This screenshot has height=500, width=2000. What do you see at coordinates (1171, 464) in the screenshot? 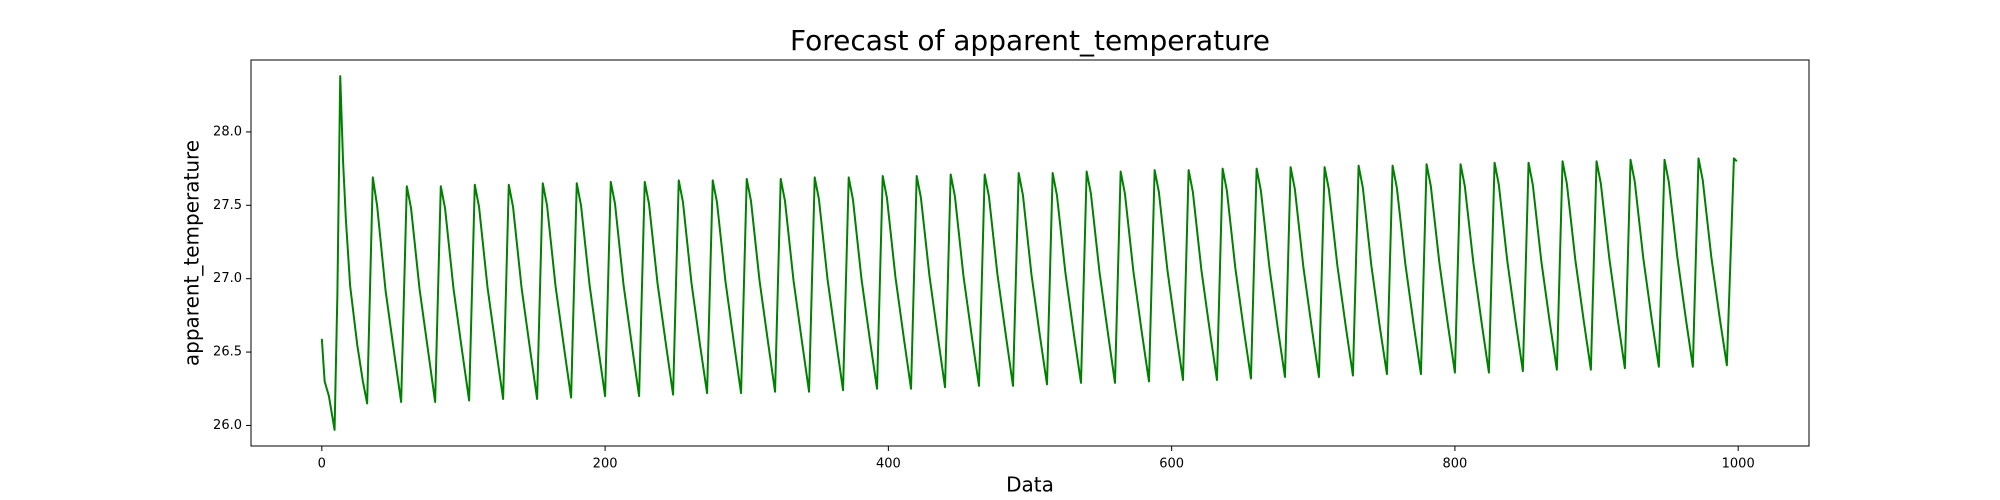
I see `x-tick-label: 600` at bounding box center [1171, 464].